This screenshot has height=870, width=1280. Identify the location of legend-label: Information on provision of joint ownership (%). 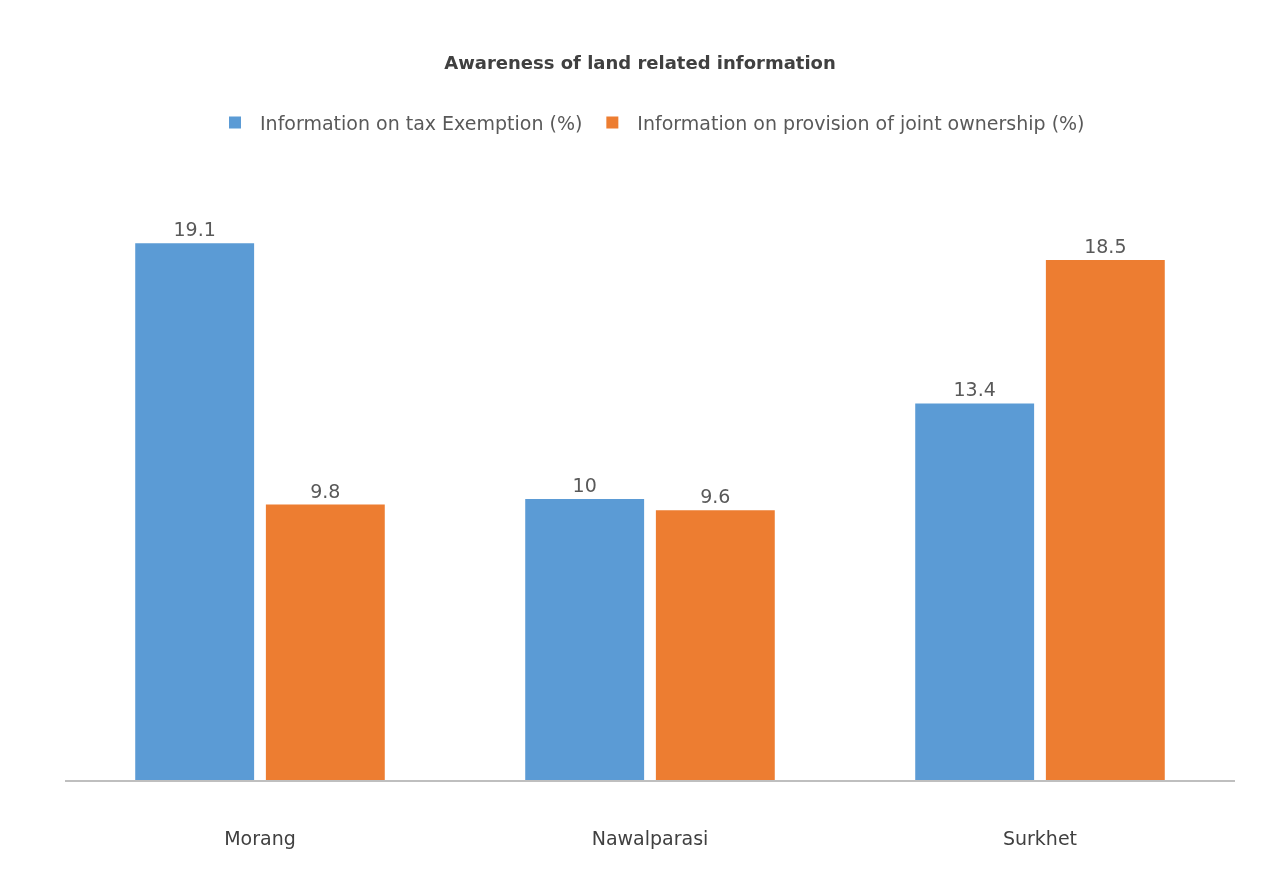
(861, 122).